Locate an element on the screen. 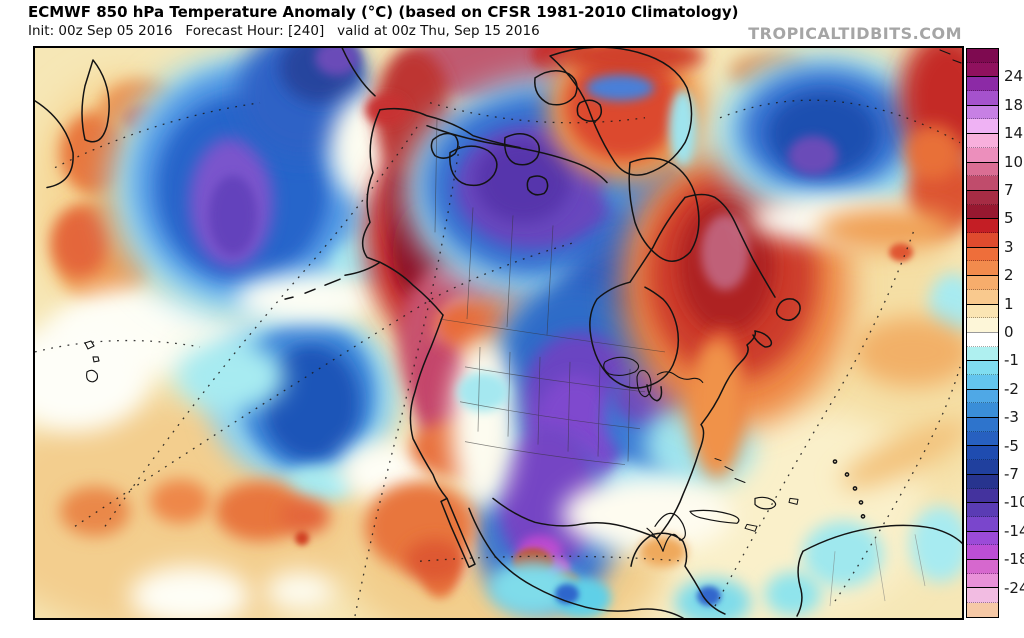 This screenshot has width=1024, height=638. colorbar-tick-label: 3 is located at coordinates (1009, 246).